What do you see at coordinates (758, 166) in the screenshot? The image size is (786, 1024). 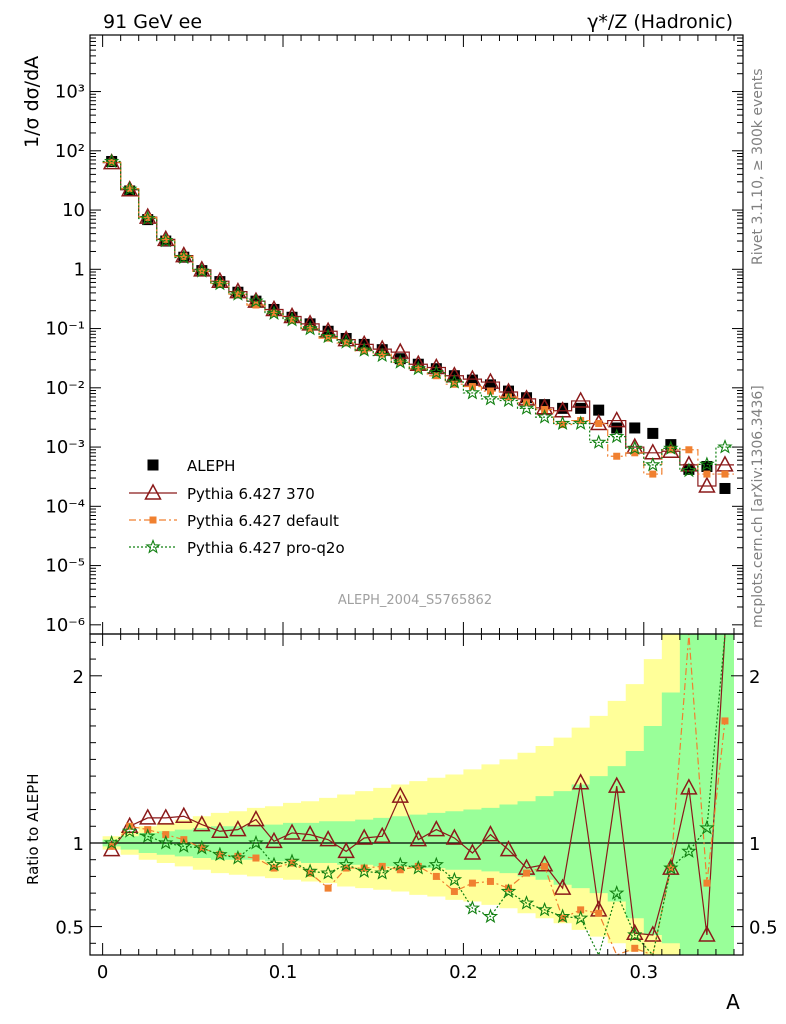 I see `rivet-label: Rivet 3.1.10, ≥ 300k events` at bounding box center [758, 166].